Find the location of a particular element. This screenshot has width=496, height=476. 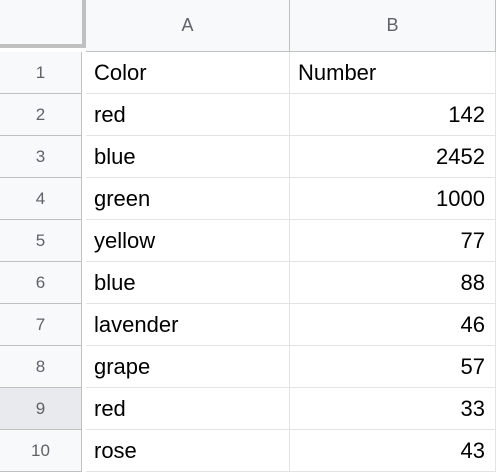

table-row: 3 blue 2452 is located at coordinates (248, 157).